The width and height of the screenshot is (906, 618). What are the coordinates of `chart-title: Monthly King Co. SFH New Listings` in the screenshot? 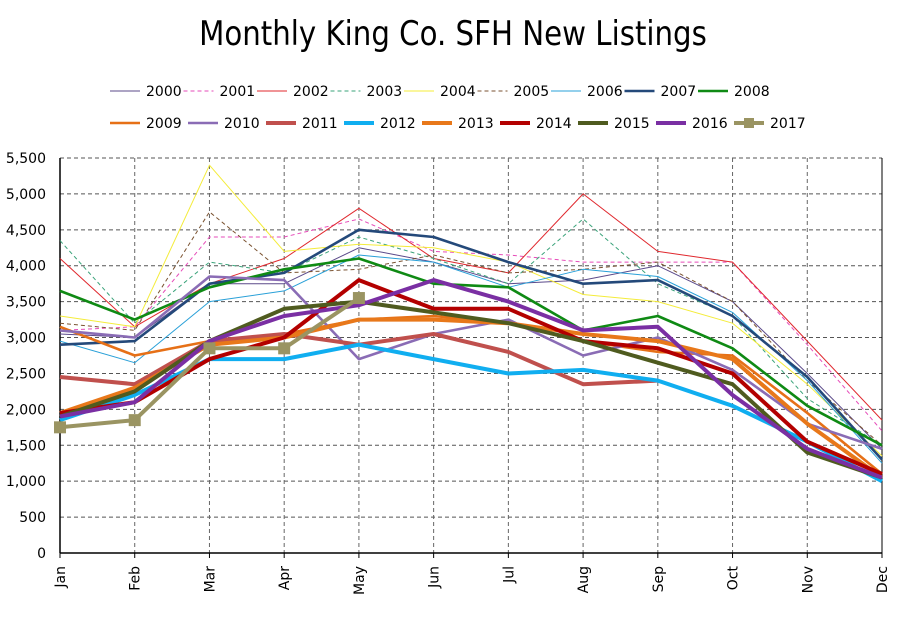 It's located at (453, 34).